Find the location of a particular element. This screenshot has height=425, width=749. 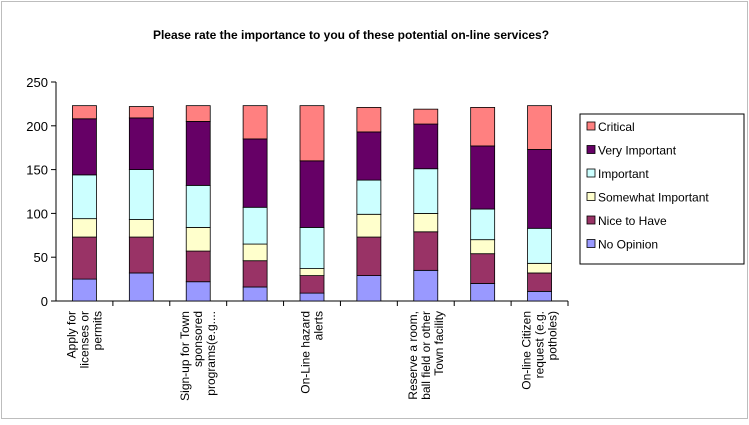

y-tick-label: 50 is located at coordinates (41, 257).